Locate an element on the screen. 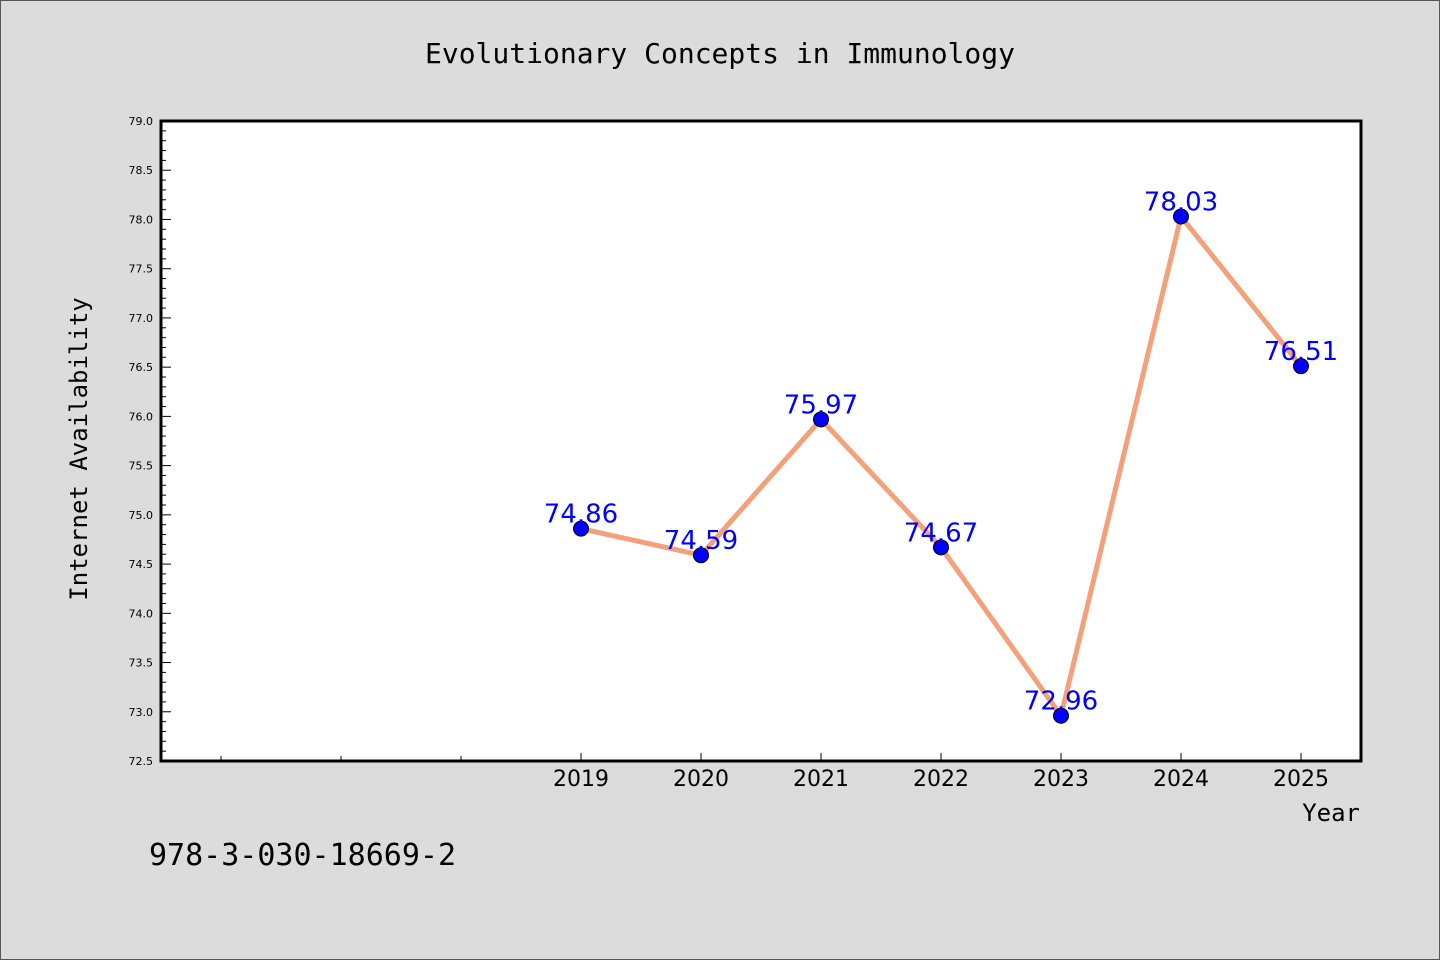  x-tick-label: 2021 is located at coordinates (821, 779).